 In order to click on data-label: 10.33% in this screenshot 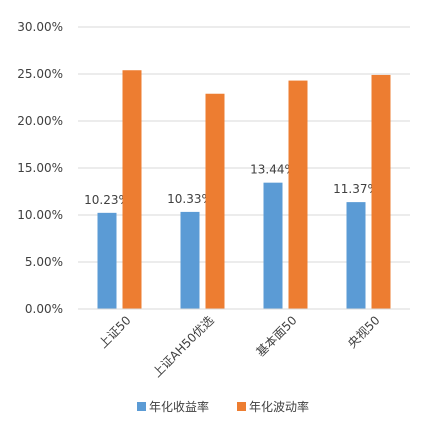, I will do `click(190, 199)`.